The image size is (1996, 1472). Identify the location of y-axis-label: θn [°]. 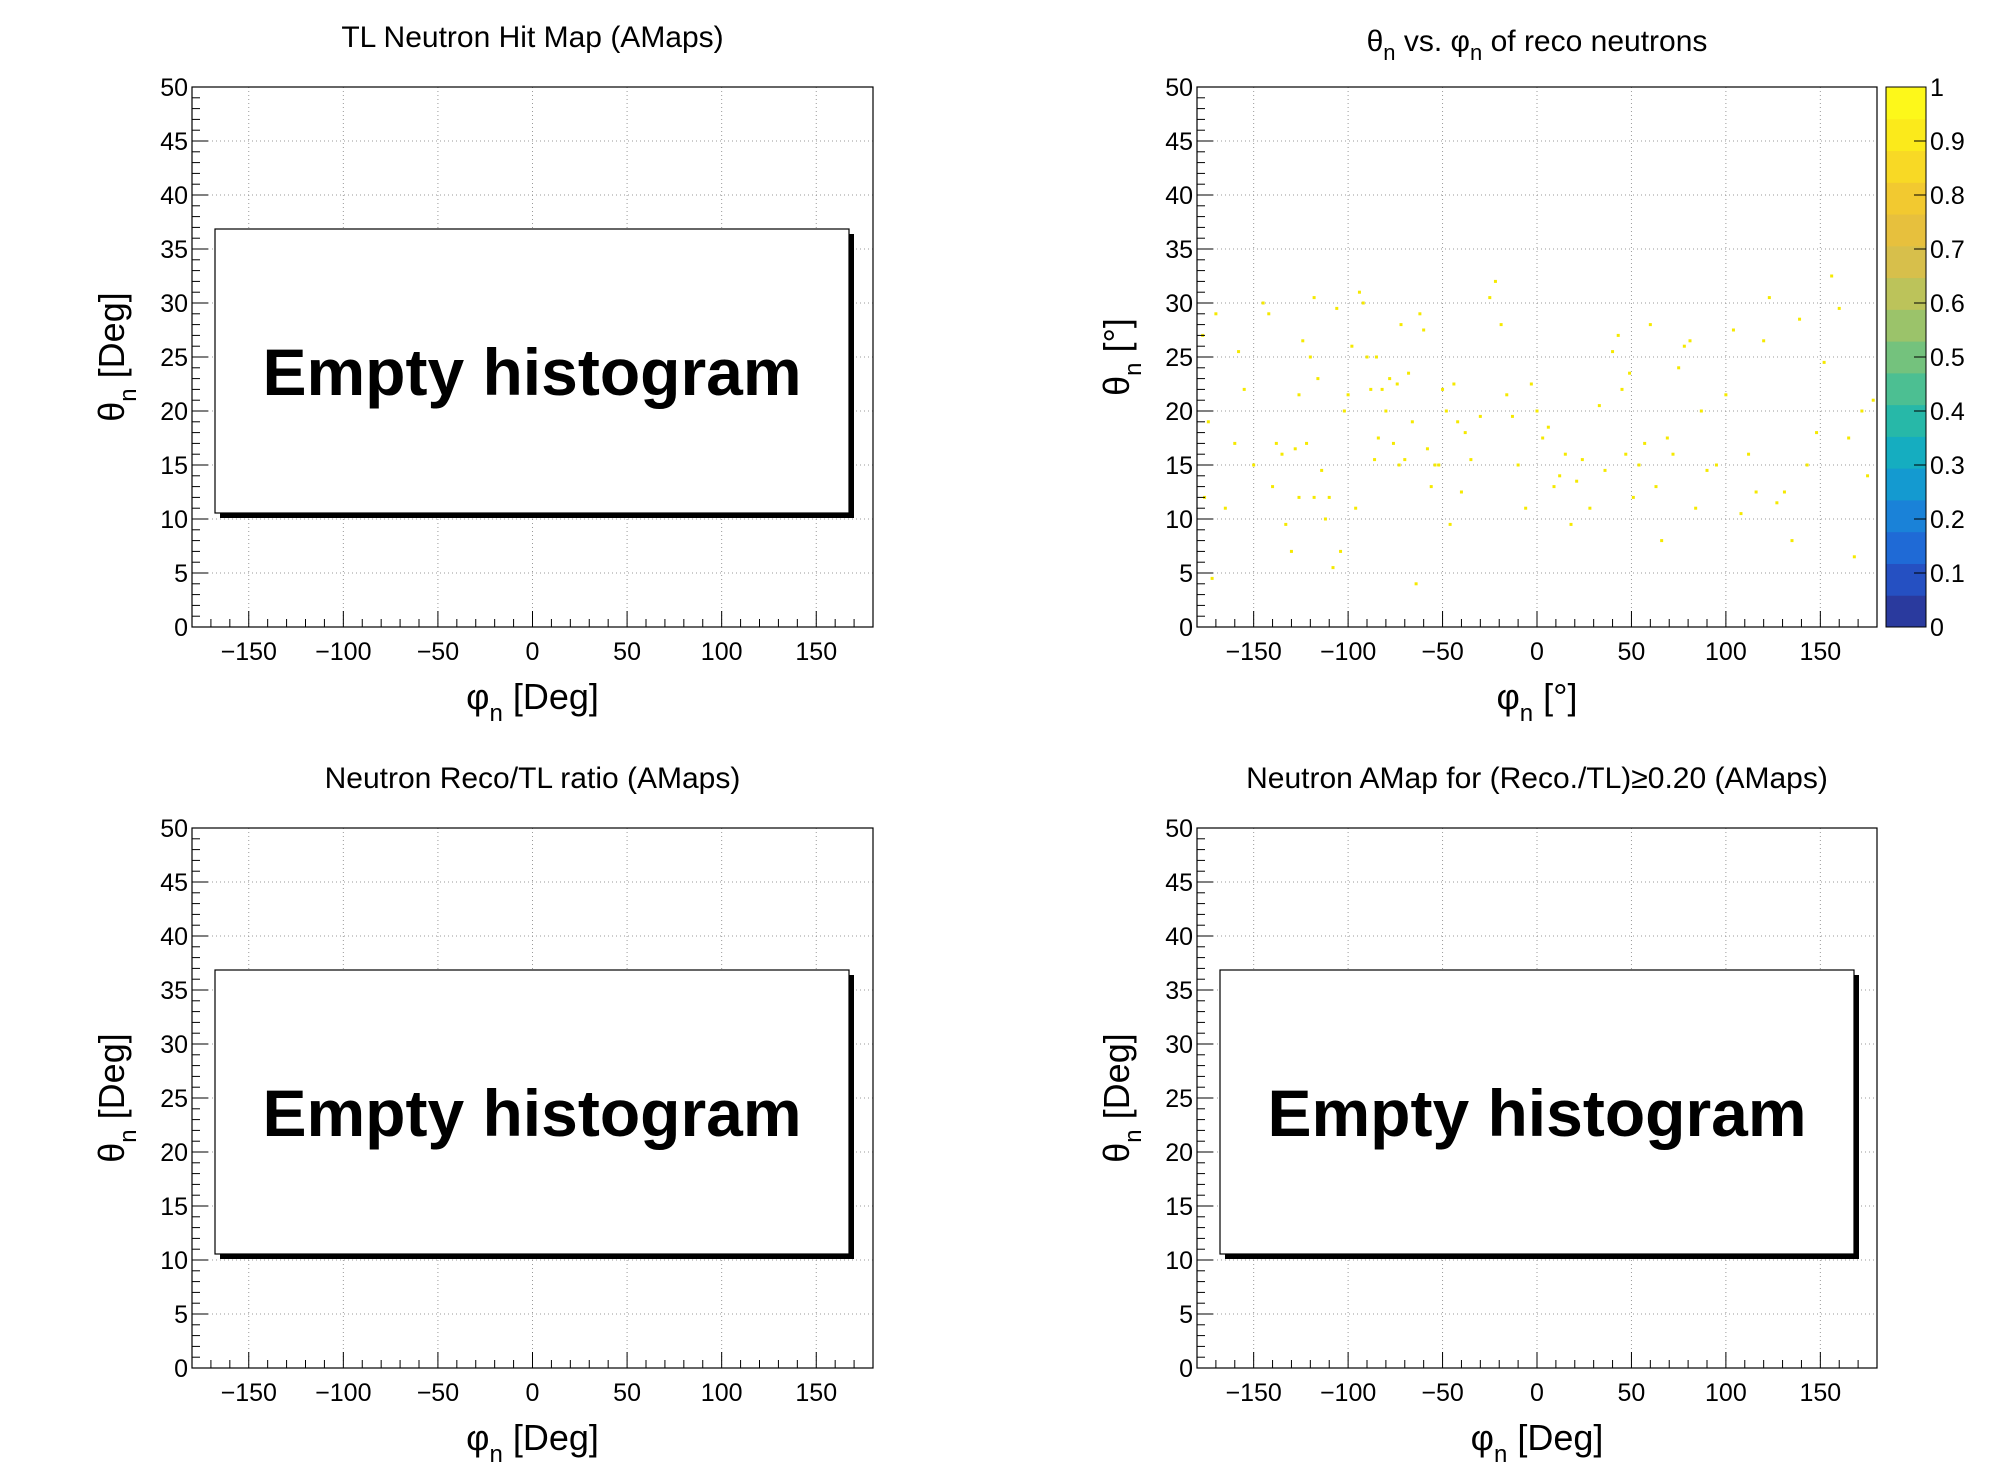
(1121, 357).